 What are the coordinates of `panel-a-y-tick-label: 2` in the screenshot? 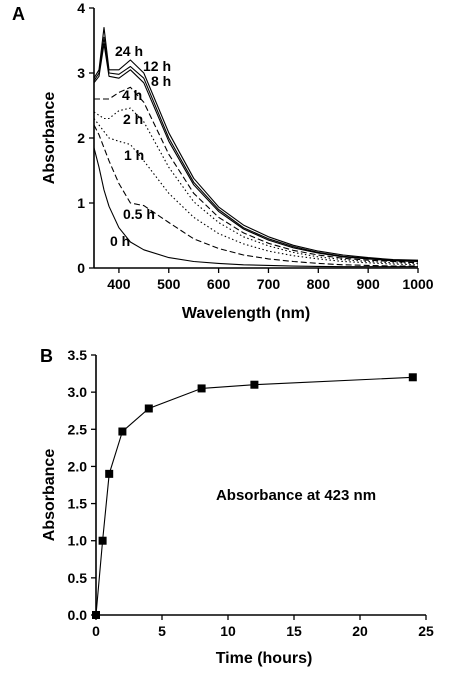 It's located at (81, 138).